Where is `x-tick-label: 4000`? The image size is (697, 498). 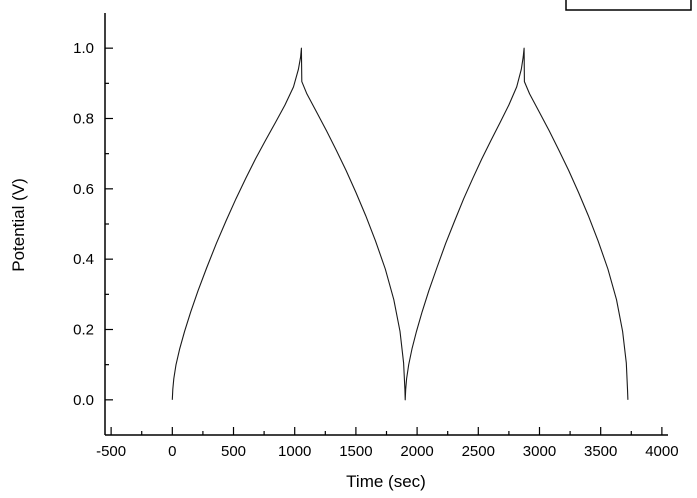 x-tick-label: 4000 is located at coordinates (661, 451).